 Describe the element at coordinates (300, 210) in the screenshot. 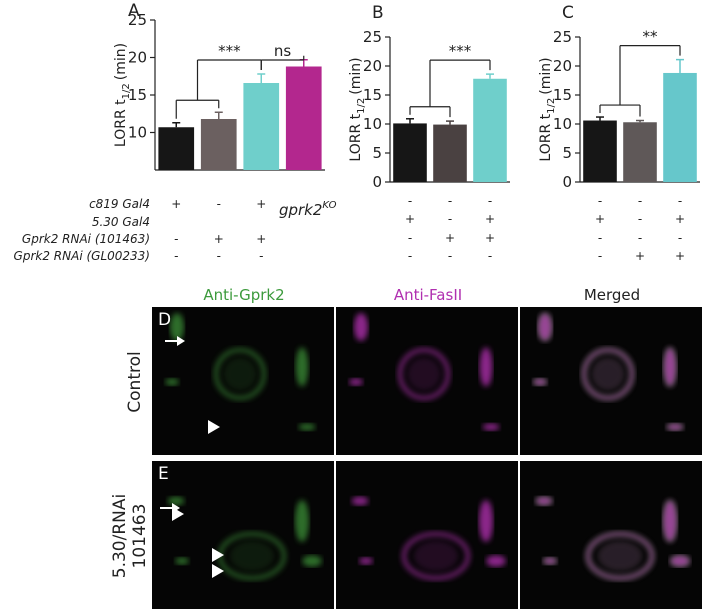

I see `bar-genotype-name: gprk2` at that location.